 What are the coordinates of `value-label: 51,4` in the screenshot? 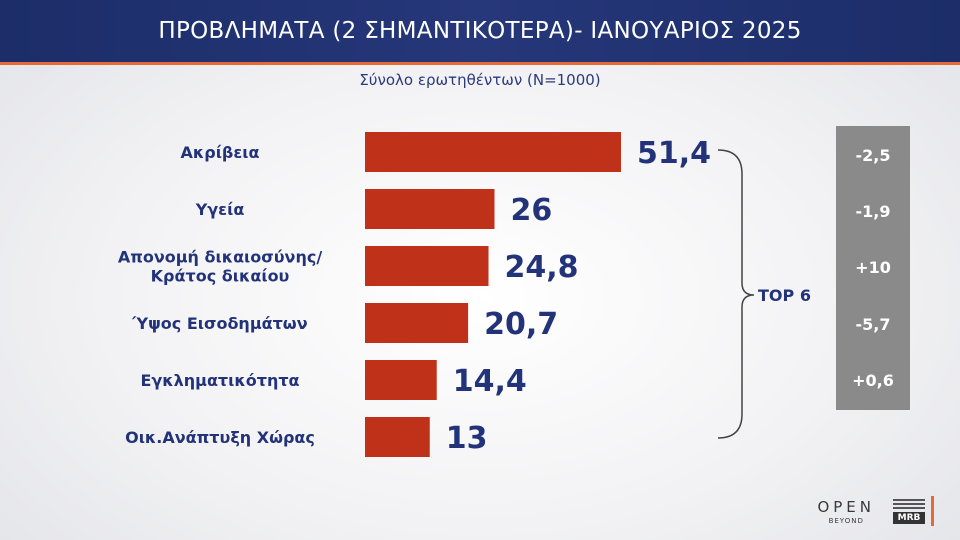 It's located at (674, 153).